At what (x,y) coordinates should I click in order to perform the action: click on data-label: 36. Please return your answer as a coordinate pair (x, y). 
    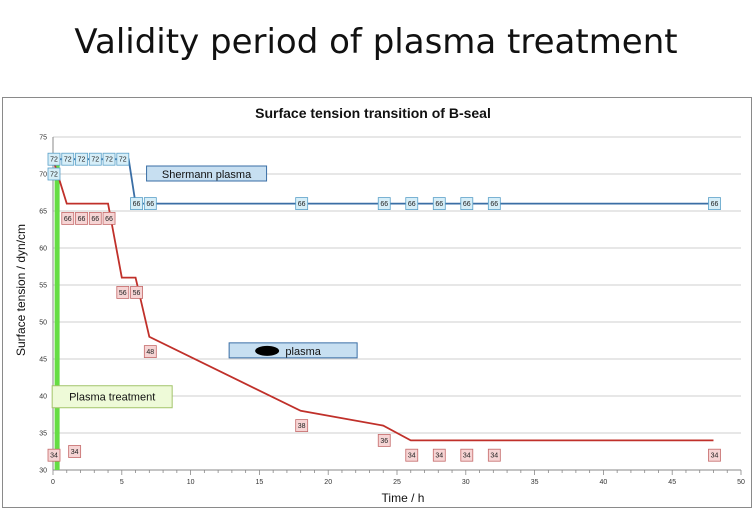
    Looking at the image, I should click on (384, 440).